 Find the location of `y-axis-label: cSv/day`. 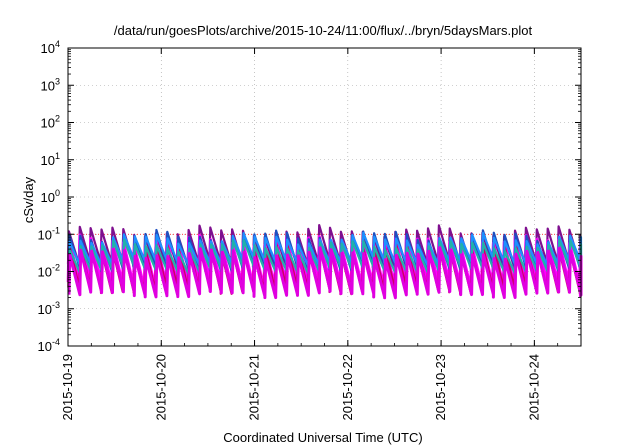

y-axis-label: cSv/day is located at coordinates (28, 199).